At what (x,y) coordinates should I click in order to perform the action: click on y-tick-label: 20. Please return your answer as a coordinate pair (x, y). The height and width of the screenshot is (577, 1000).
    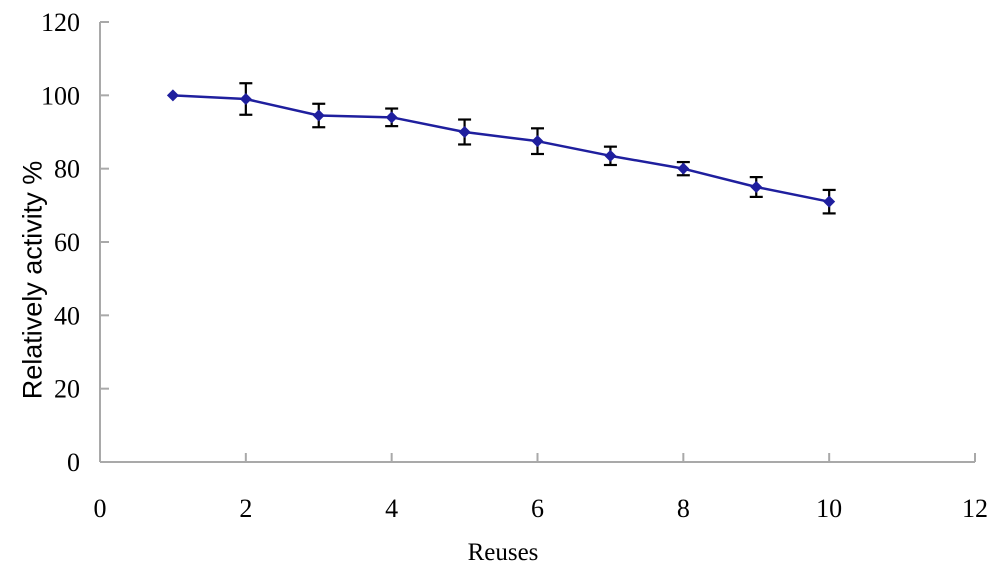
    Looking at the image, I should click on (67, 389).